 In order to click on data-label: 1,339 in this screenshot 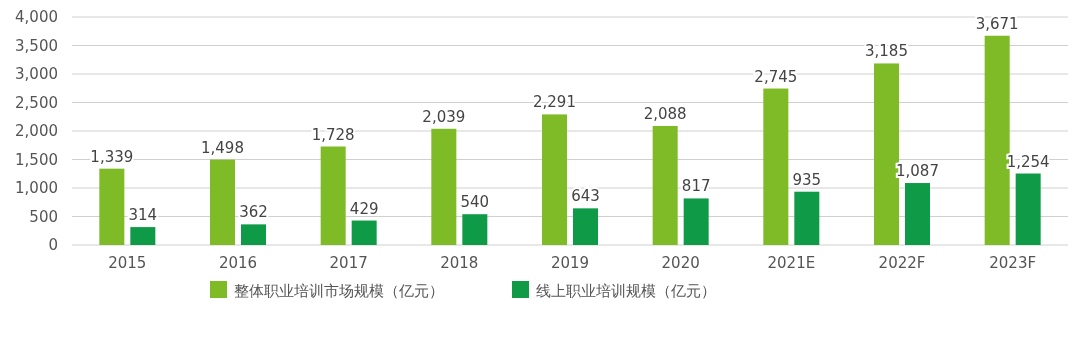, I will do `click(112, 156)`.